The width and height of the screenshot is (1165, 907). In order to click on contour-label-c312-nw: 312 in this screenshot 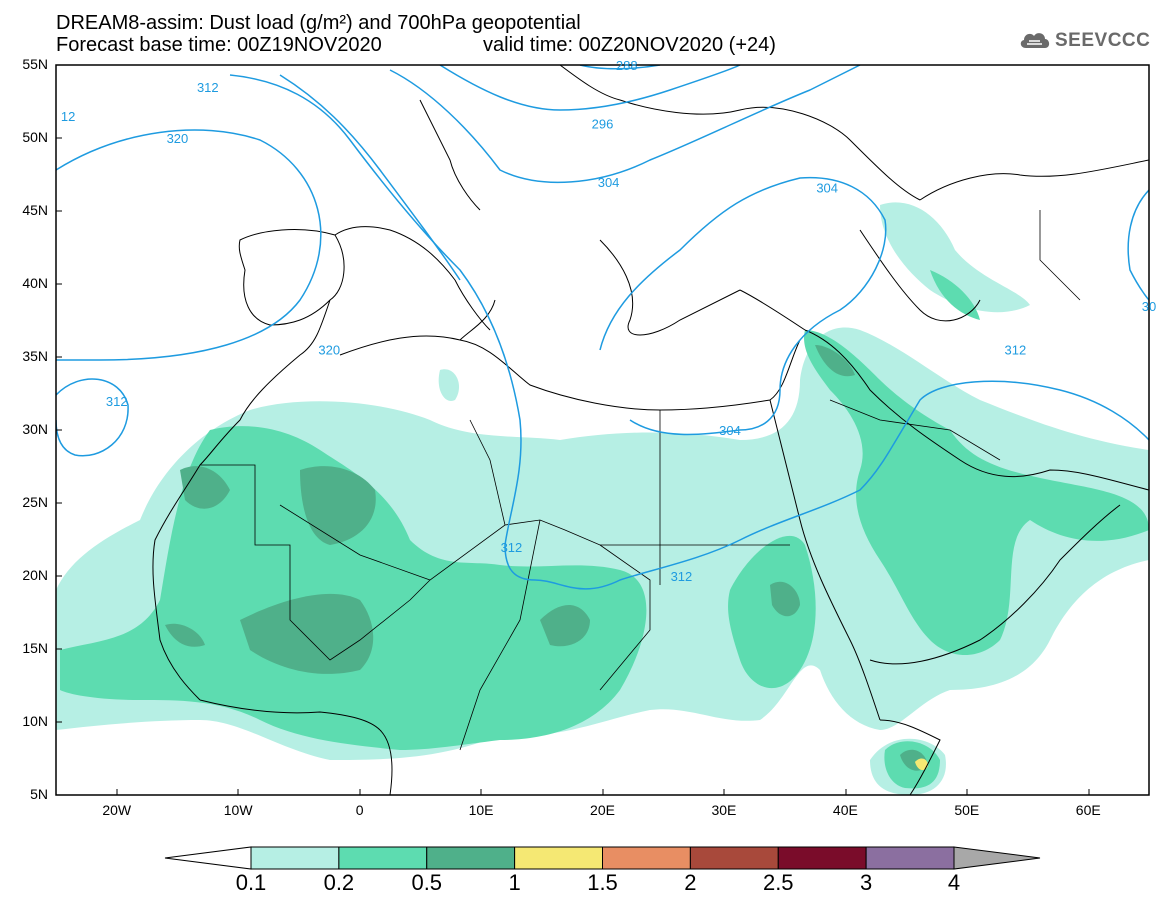, I will do `click(208, 87)`.